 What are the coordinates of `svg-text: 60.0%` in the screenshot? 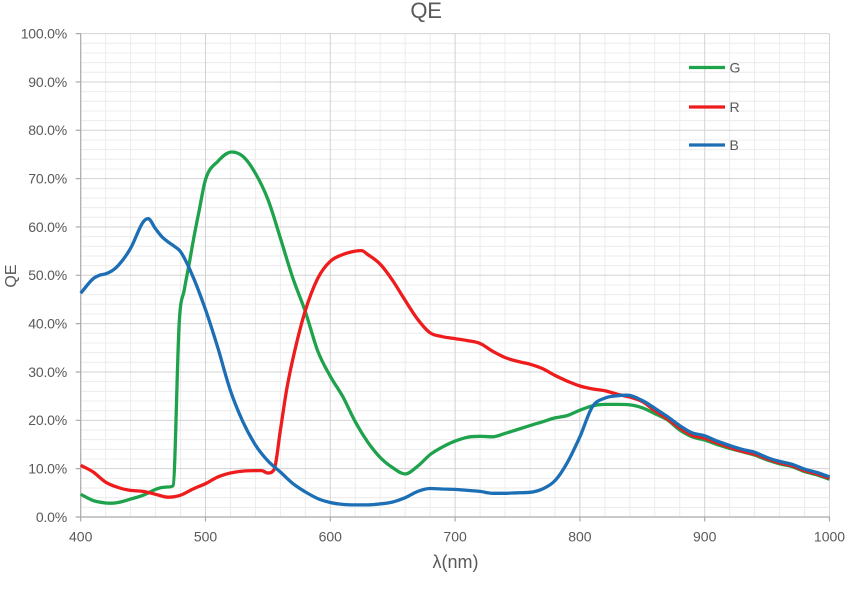 It's located at (47, 227).